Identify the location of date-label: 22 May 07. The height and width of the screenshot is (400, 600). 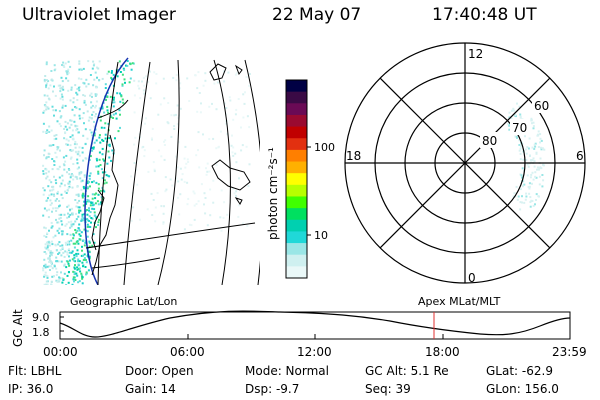
(317, 15).